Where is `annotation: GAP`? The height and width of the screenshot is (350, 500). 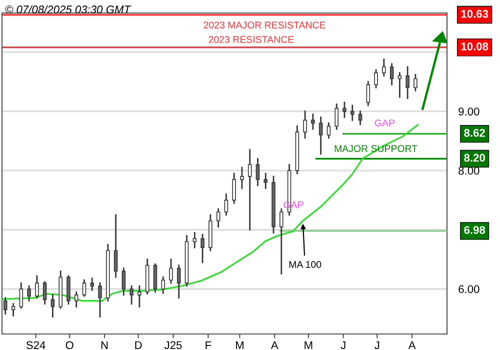 annotation: GAP is located at coordinates (384, 122).